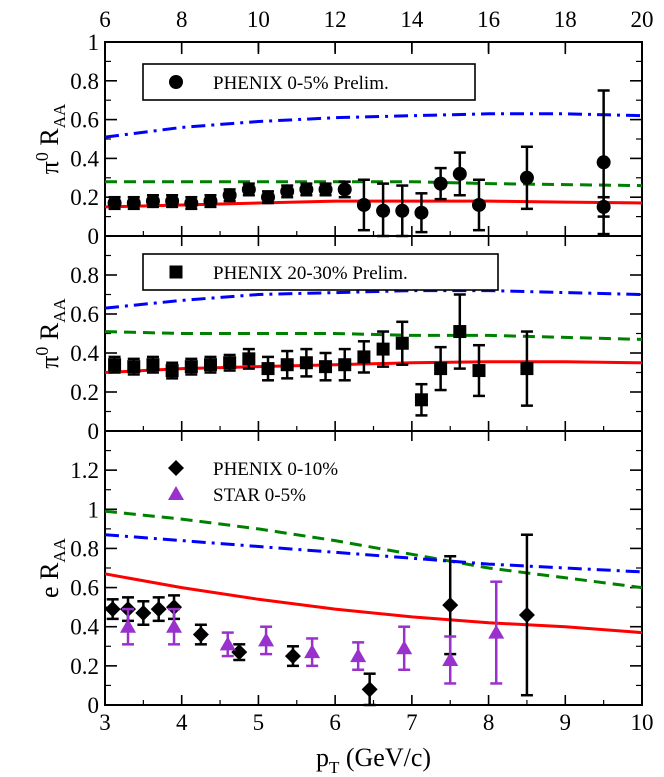  Describe the element at coordinates (412, 19) in the screenshot. I see `x2-tick-label: 14` at that location.